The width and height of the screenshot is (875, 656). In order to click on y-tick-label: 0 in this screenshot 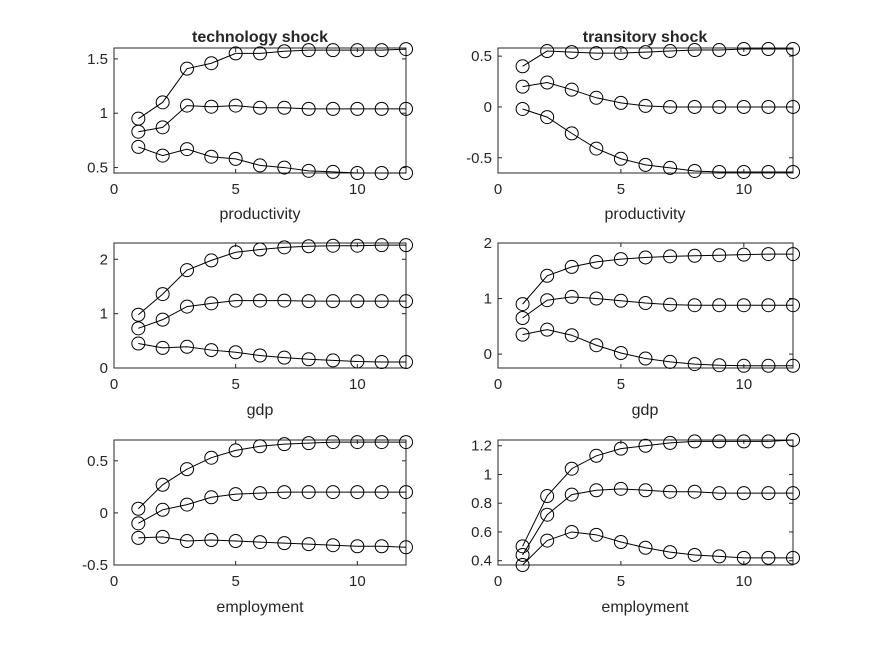, I will do `click(488, 107)`.